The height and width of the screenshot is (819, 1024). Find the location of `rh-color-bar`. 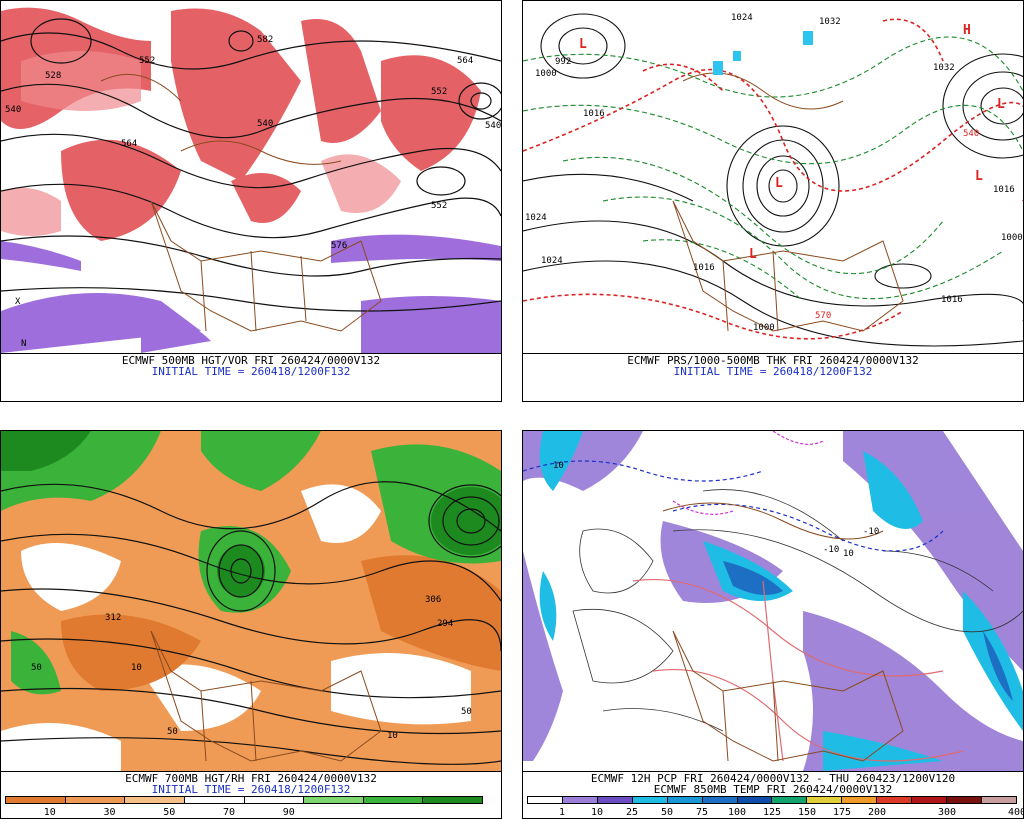

rh-color-bar is located at coordinates (244, 800).